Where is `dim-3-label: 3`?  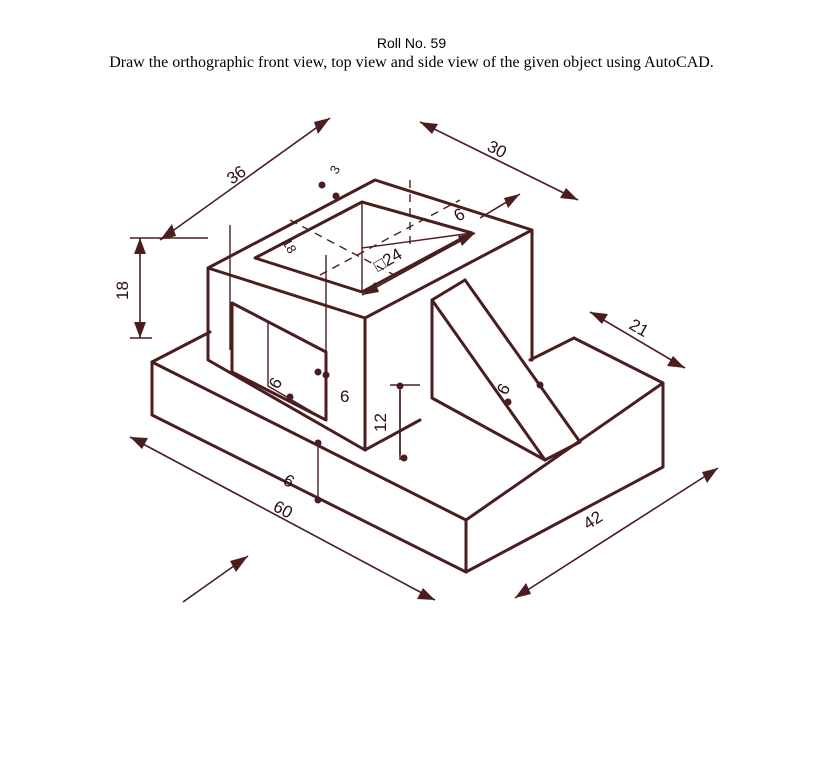 dim-3-label: 3 is located at coordinates (335, 170).